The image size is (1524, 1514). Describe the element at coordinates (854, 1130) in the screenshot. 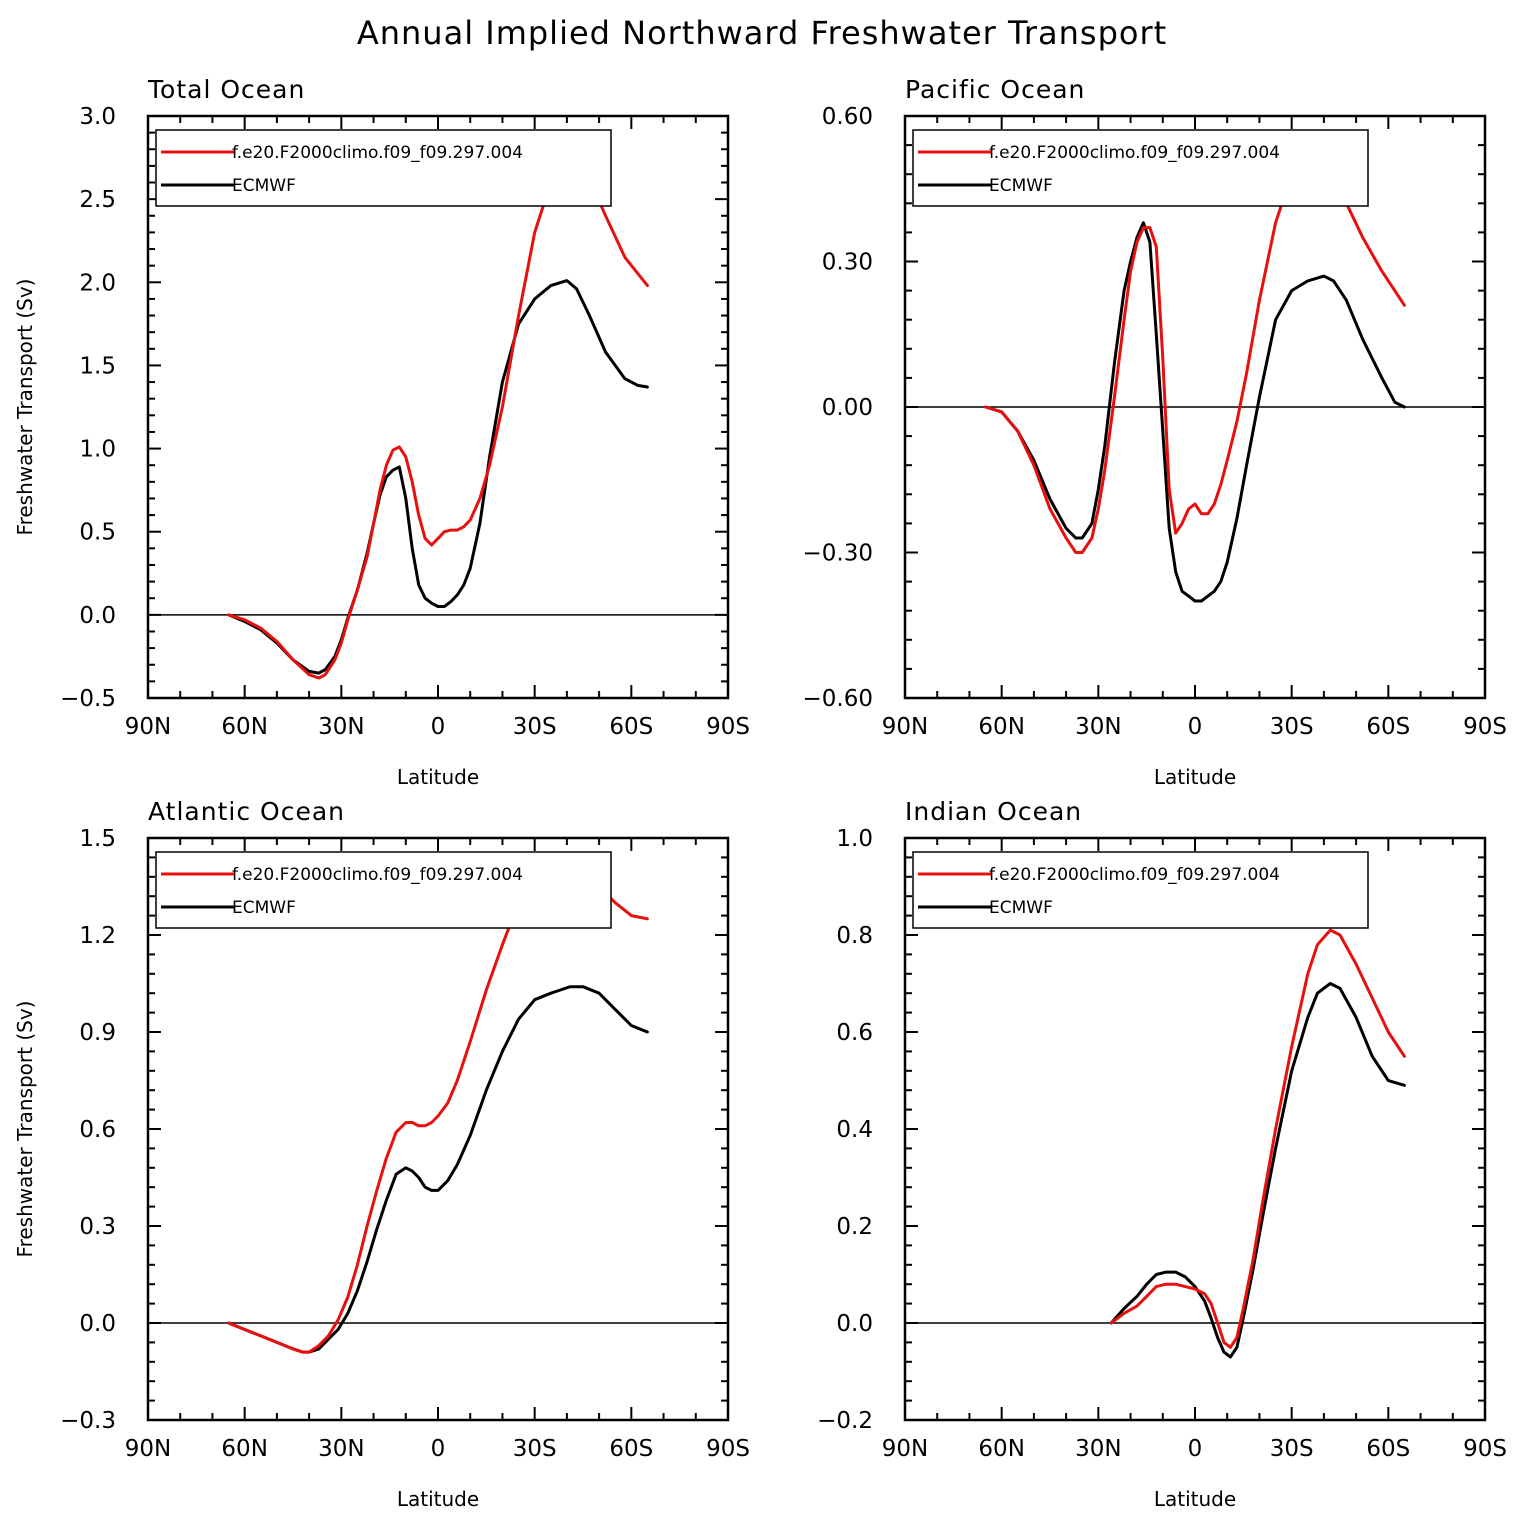

I see `y-tick-label: 0.4` at that location.